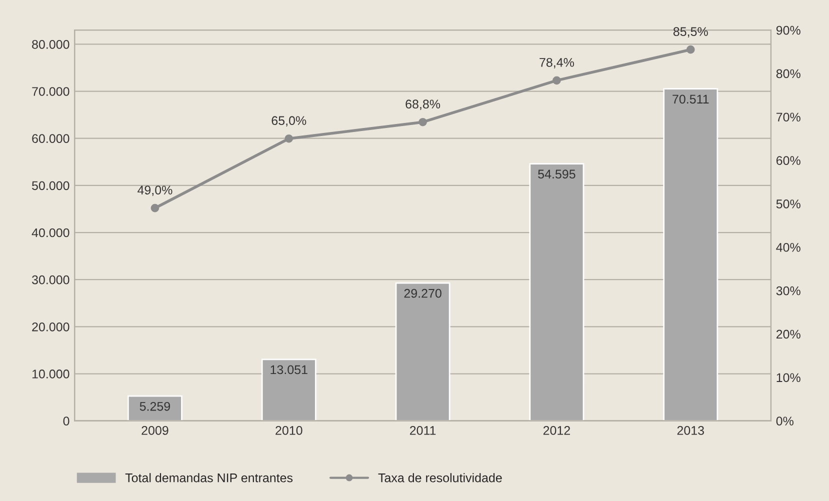 This screenshot has width=829, height=501. I want to click on y-tick-label: 60.000, so click(51, 138).